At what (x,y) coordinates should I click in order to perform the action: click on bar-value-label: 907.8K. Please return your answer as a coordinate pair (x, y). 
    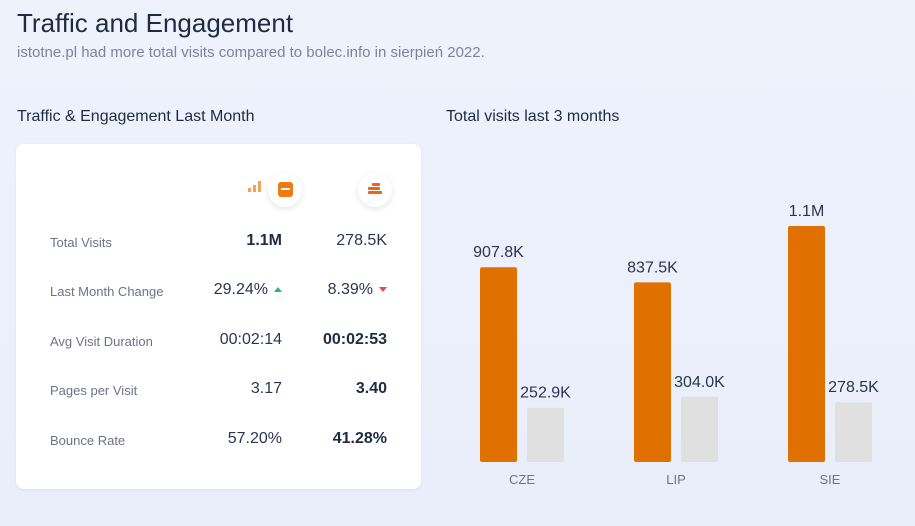
    Looking at the image, I should click on (498, 252).